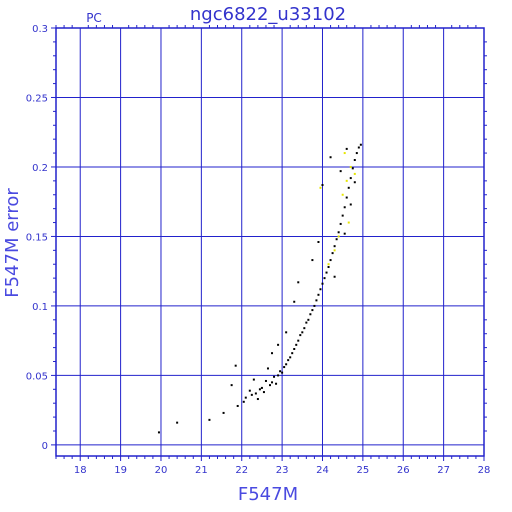  Describe the element at coordinates (484, 470) in the screenshot. I see `x-tick-label: 28` at that location.